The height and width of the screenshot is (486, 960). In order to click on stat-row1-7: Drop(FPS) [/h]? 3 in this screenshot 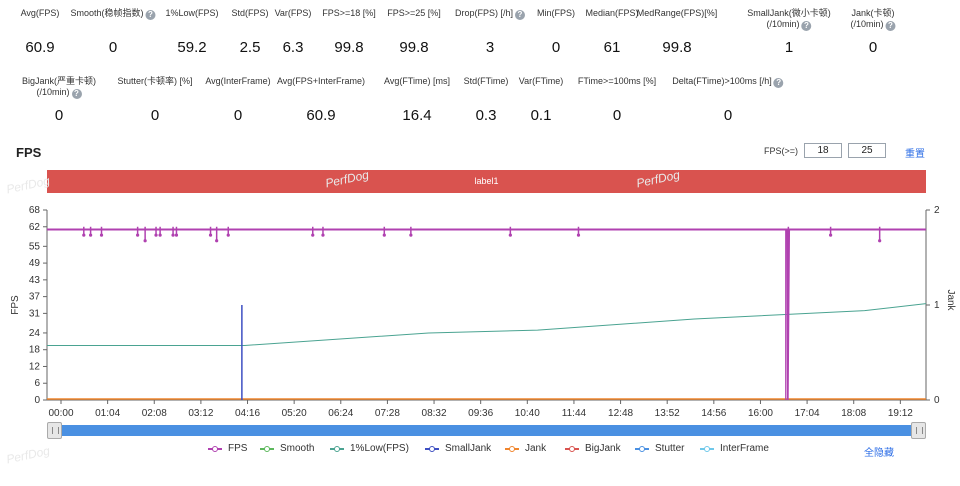, I will do `click(490, 32)`.